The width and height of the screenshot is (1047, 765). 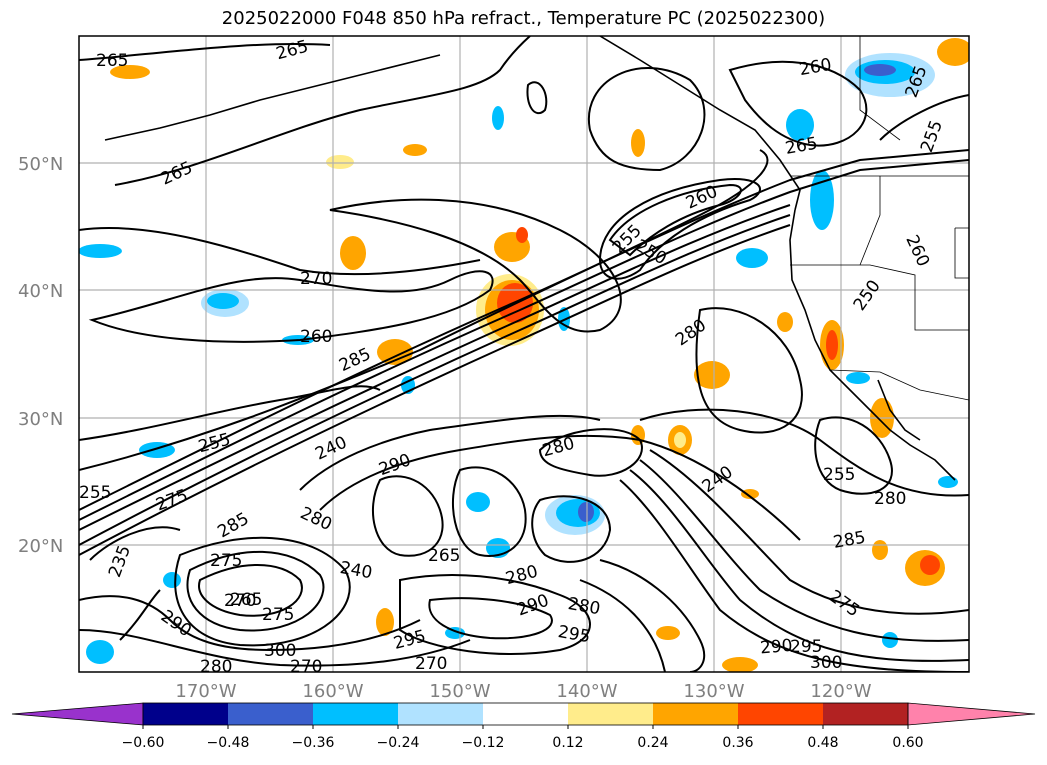 What do you see at coordinates (840, 691) in the screenshot?
I see `lon-label-120w: 120°W` at bounding box center [840, 691].